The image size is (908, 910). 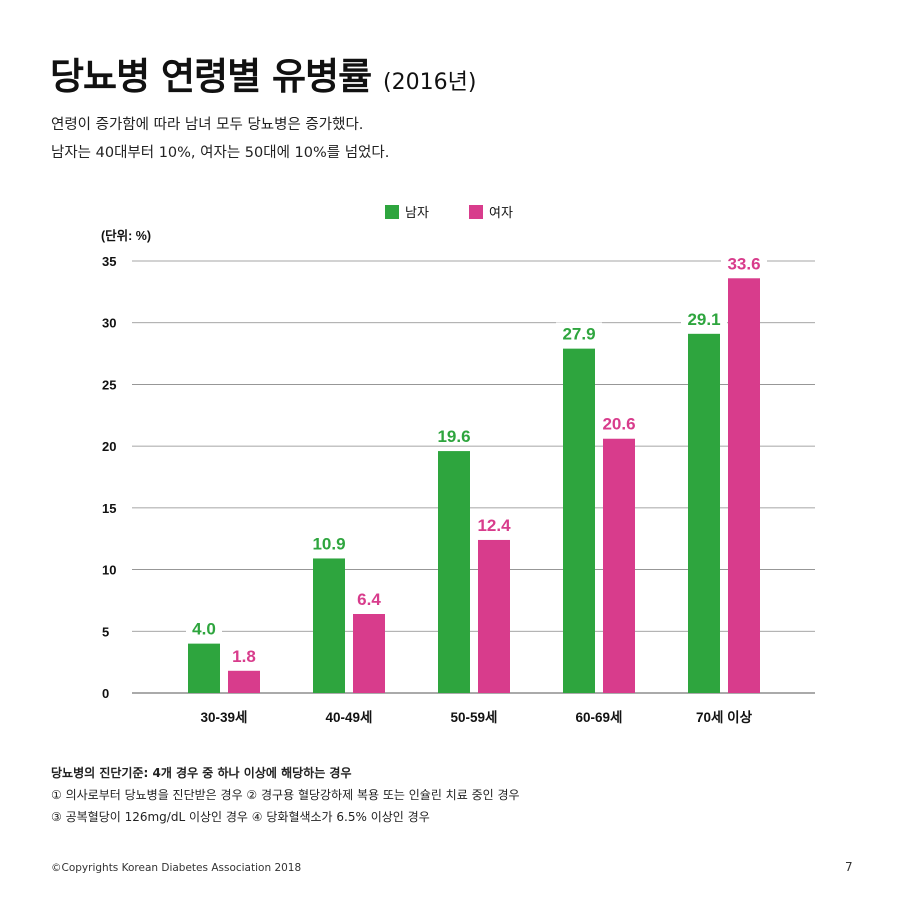 I want to click on data-label: 20.6, so click(x=618, y=424).